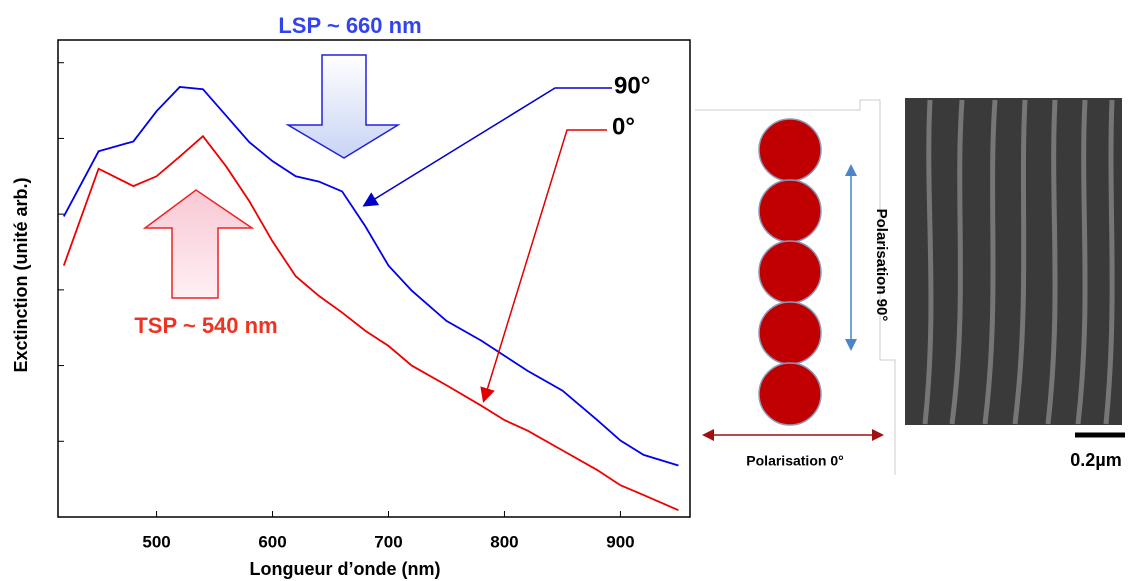 This screenshot has width=1136, height=581. I want to click on y-axis-title: Exctinction (unité arb.), so click(21, 274).